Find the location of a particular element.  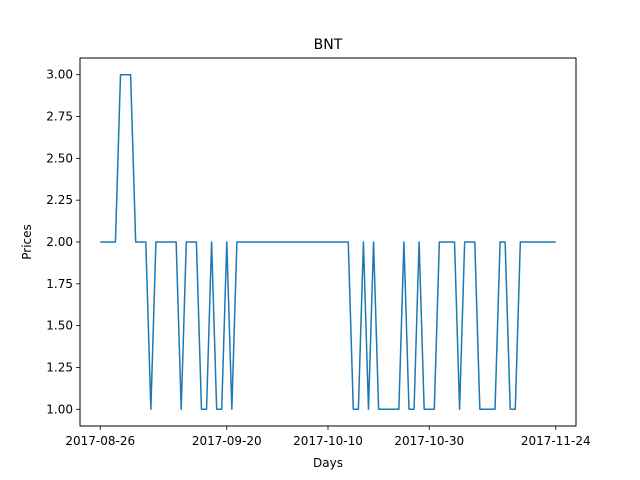

x-tick-label: 2017-10-10 is located at coordinates (328, 441).